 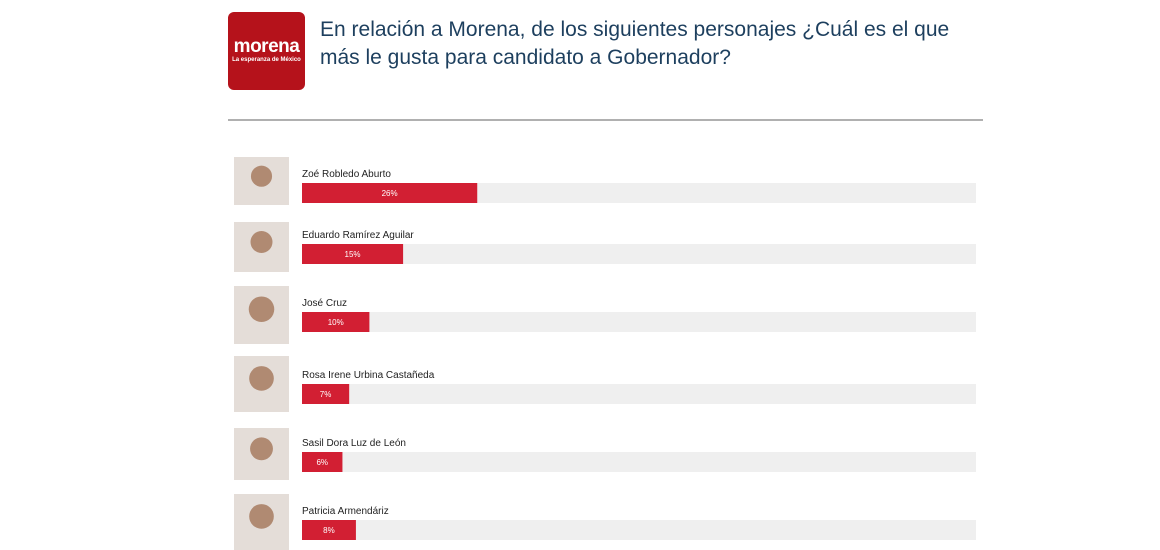 I want to click on category-label: Eduardo Ramírez Aguilar, so click(x=358, y=235).